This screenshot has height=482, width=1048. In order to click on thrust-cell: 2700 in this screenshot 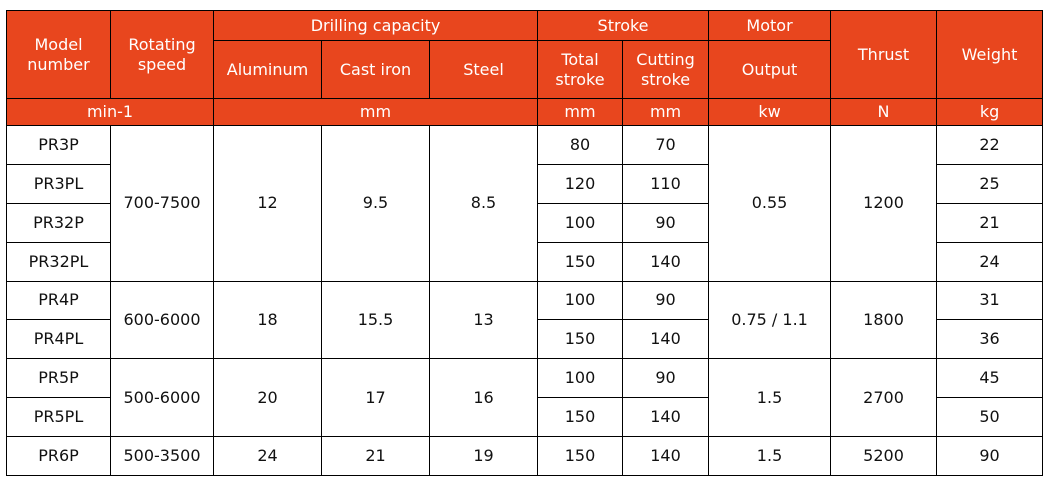, I will do `click(884, 397)`.